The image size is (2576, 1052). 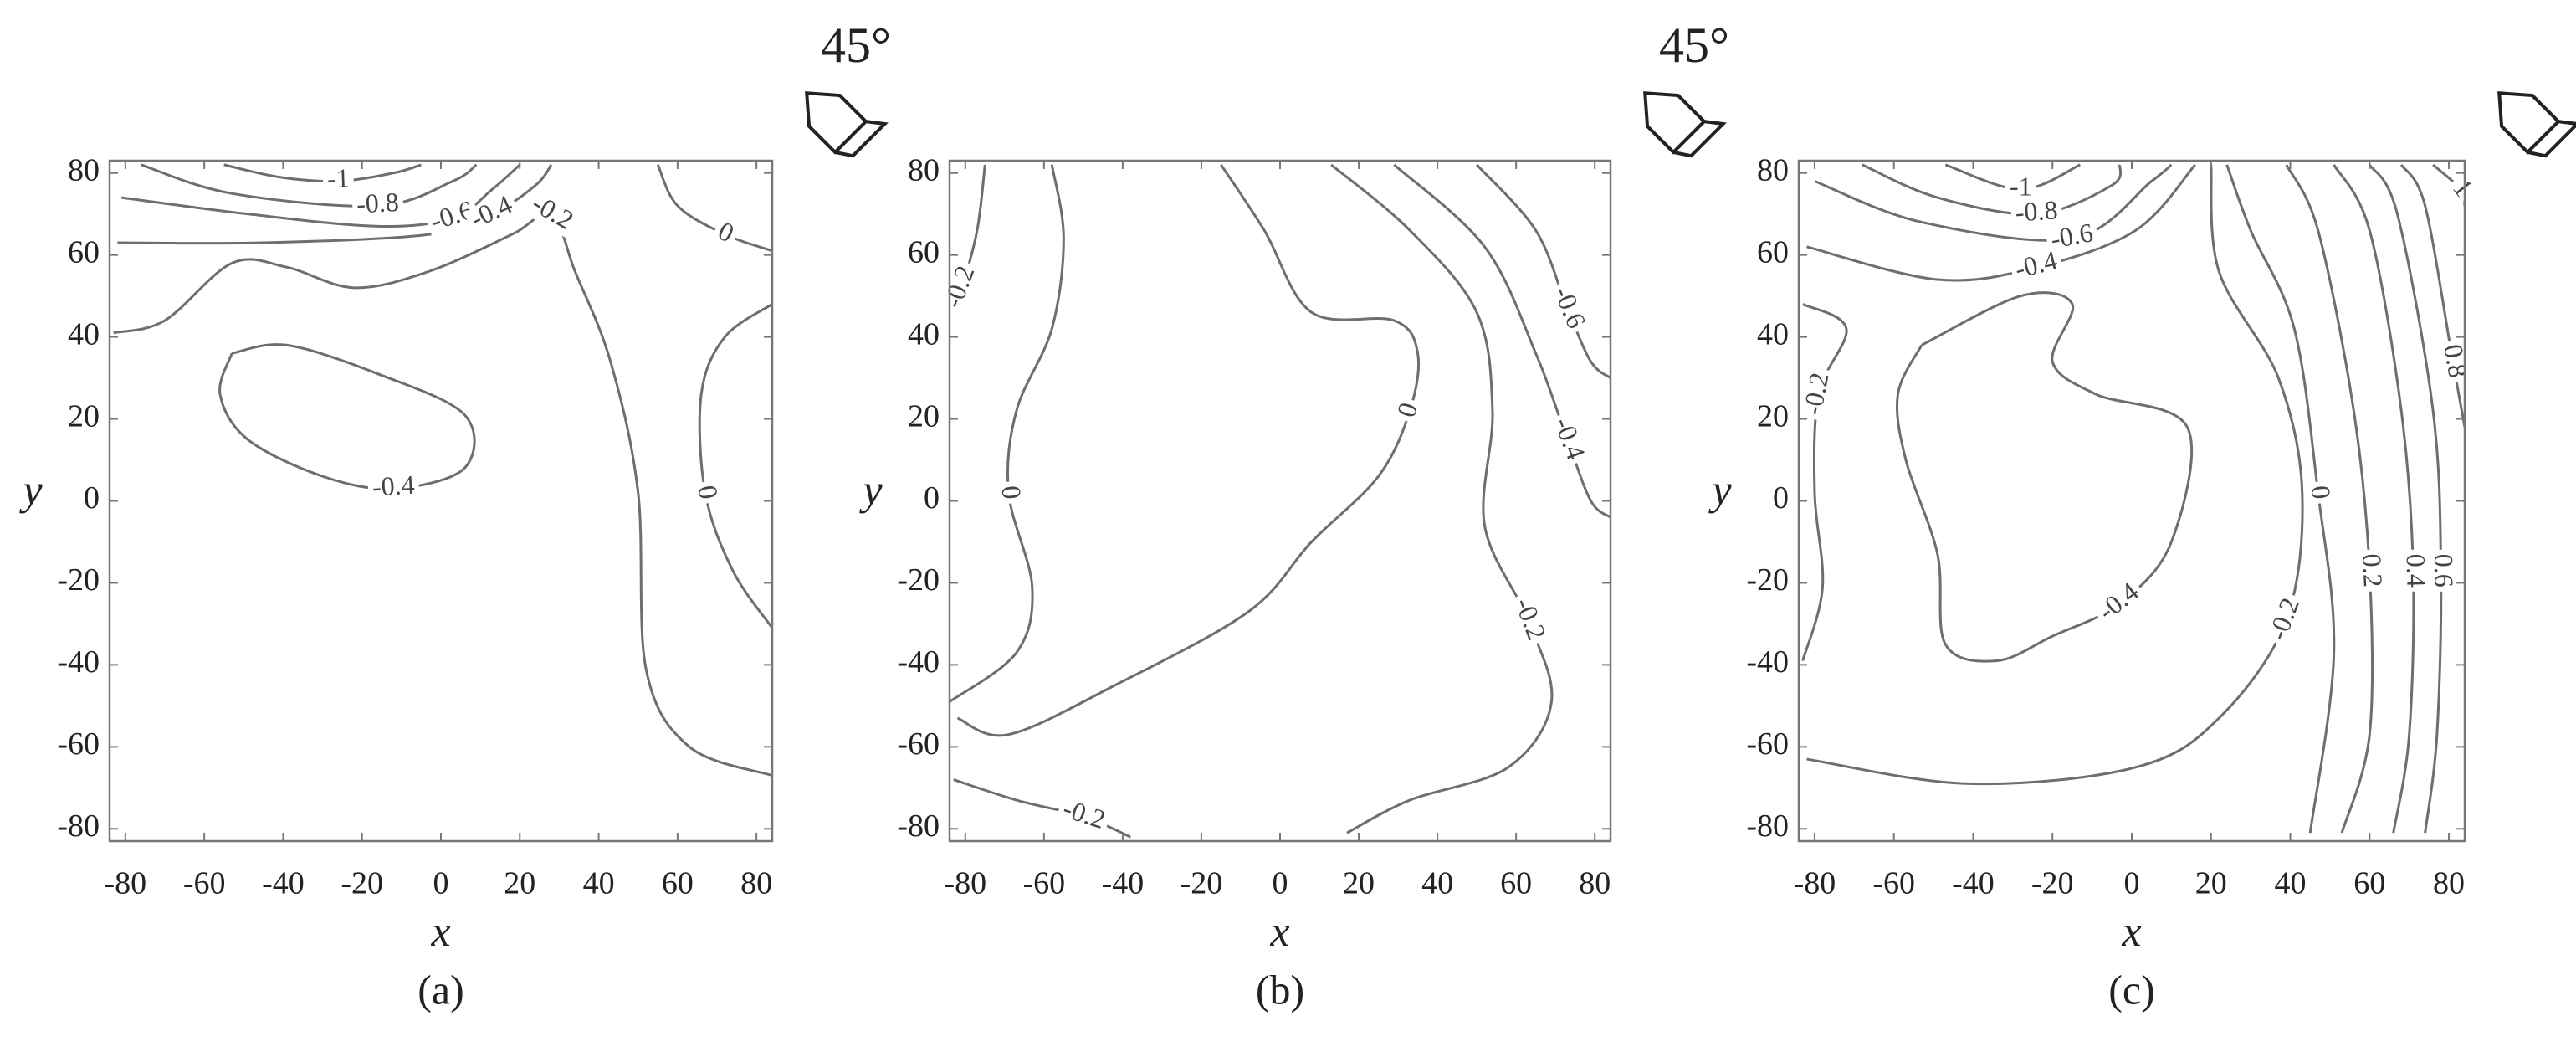 I want to click on contour-label-group: -0.6, so click(x=2073, y=237).